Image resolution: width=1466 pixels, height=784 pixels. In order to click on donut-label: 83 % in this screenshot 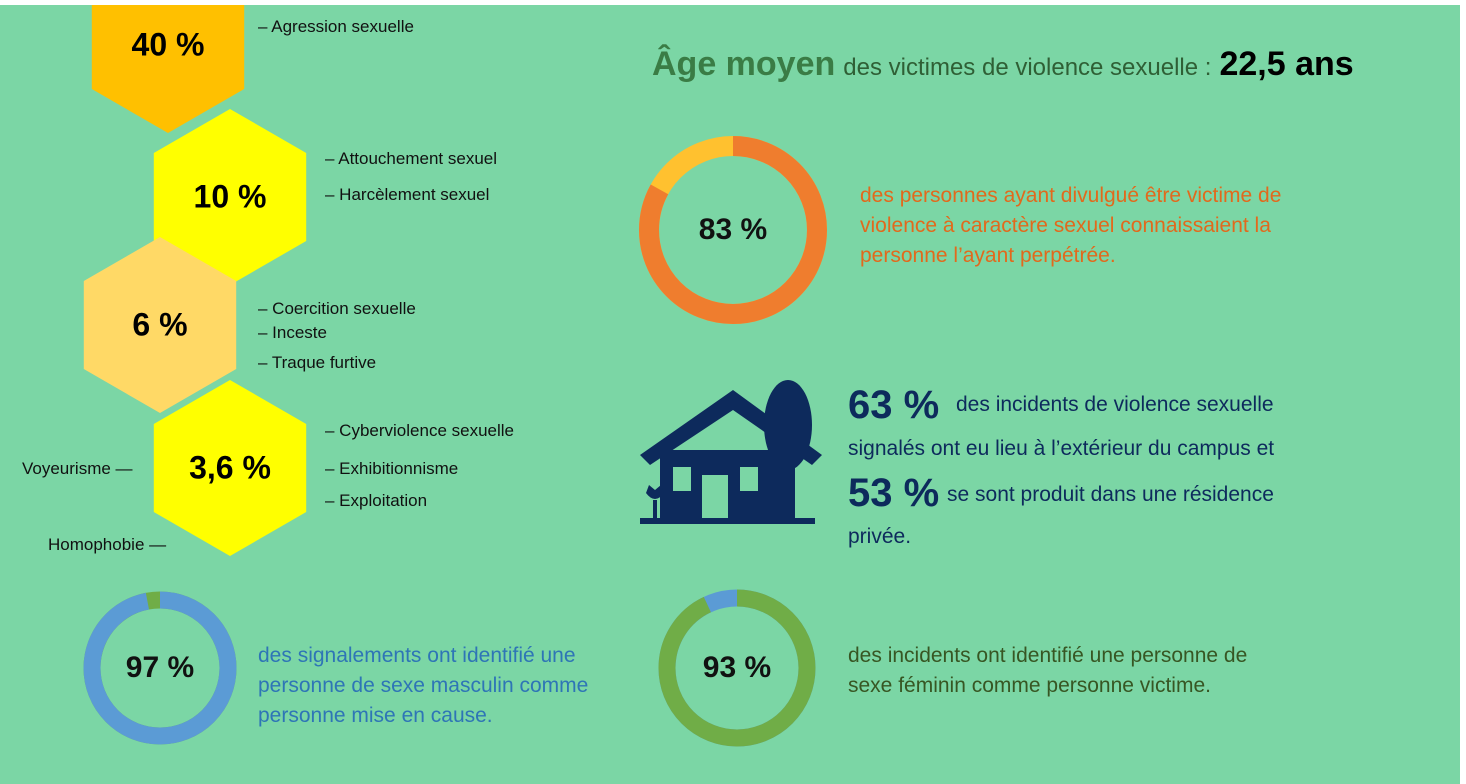, I will do `click(733, 229)`.